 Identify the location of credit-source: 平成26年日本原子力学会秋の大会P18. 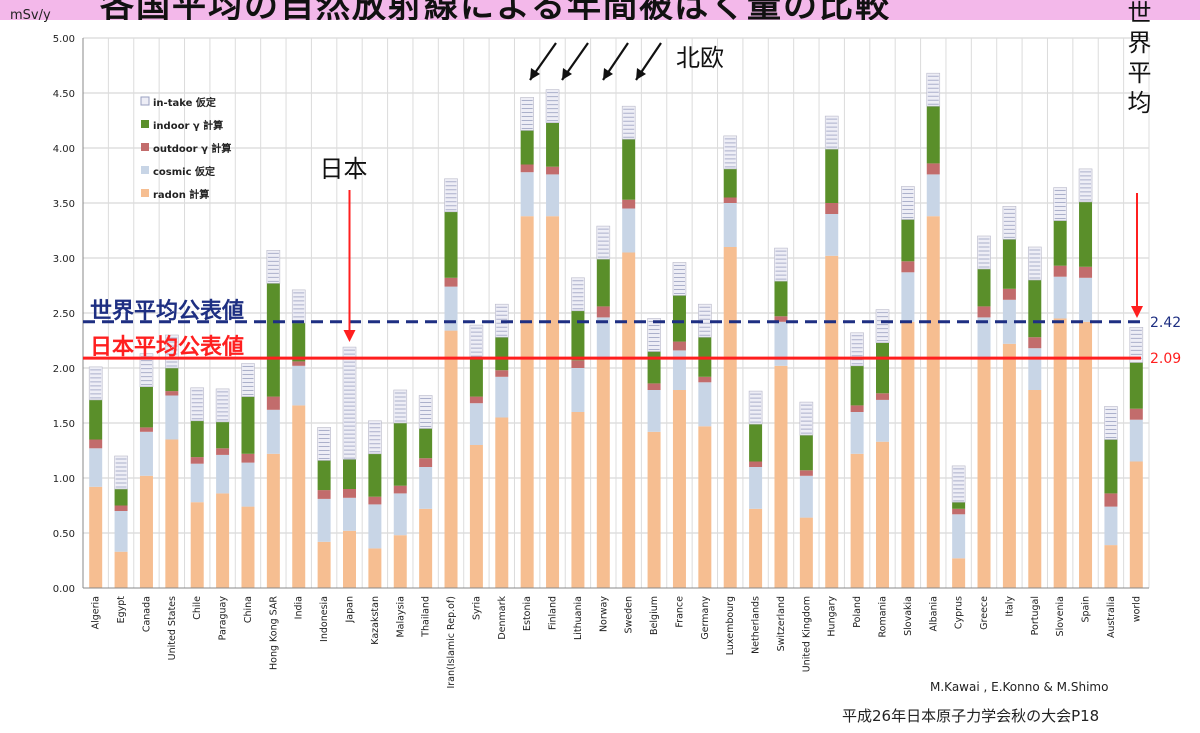
(971, 716).